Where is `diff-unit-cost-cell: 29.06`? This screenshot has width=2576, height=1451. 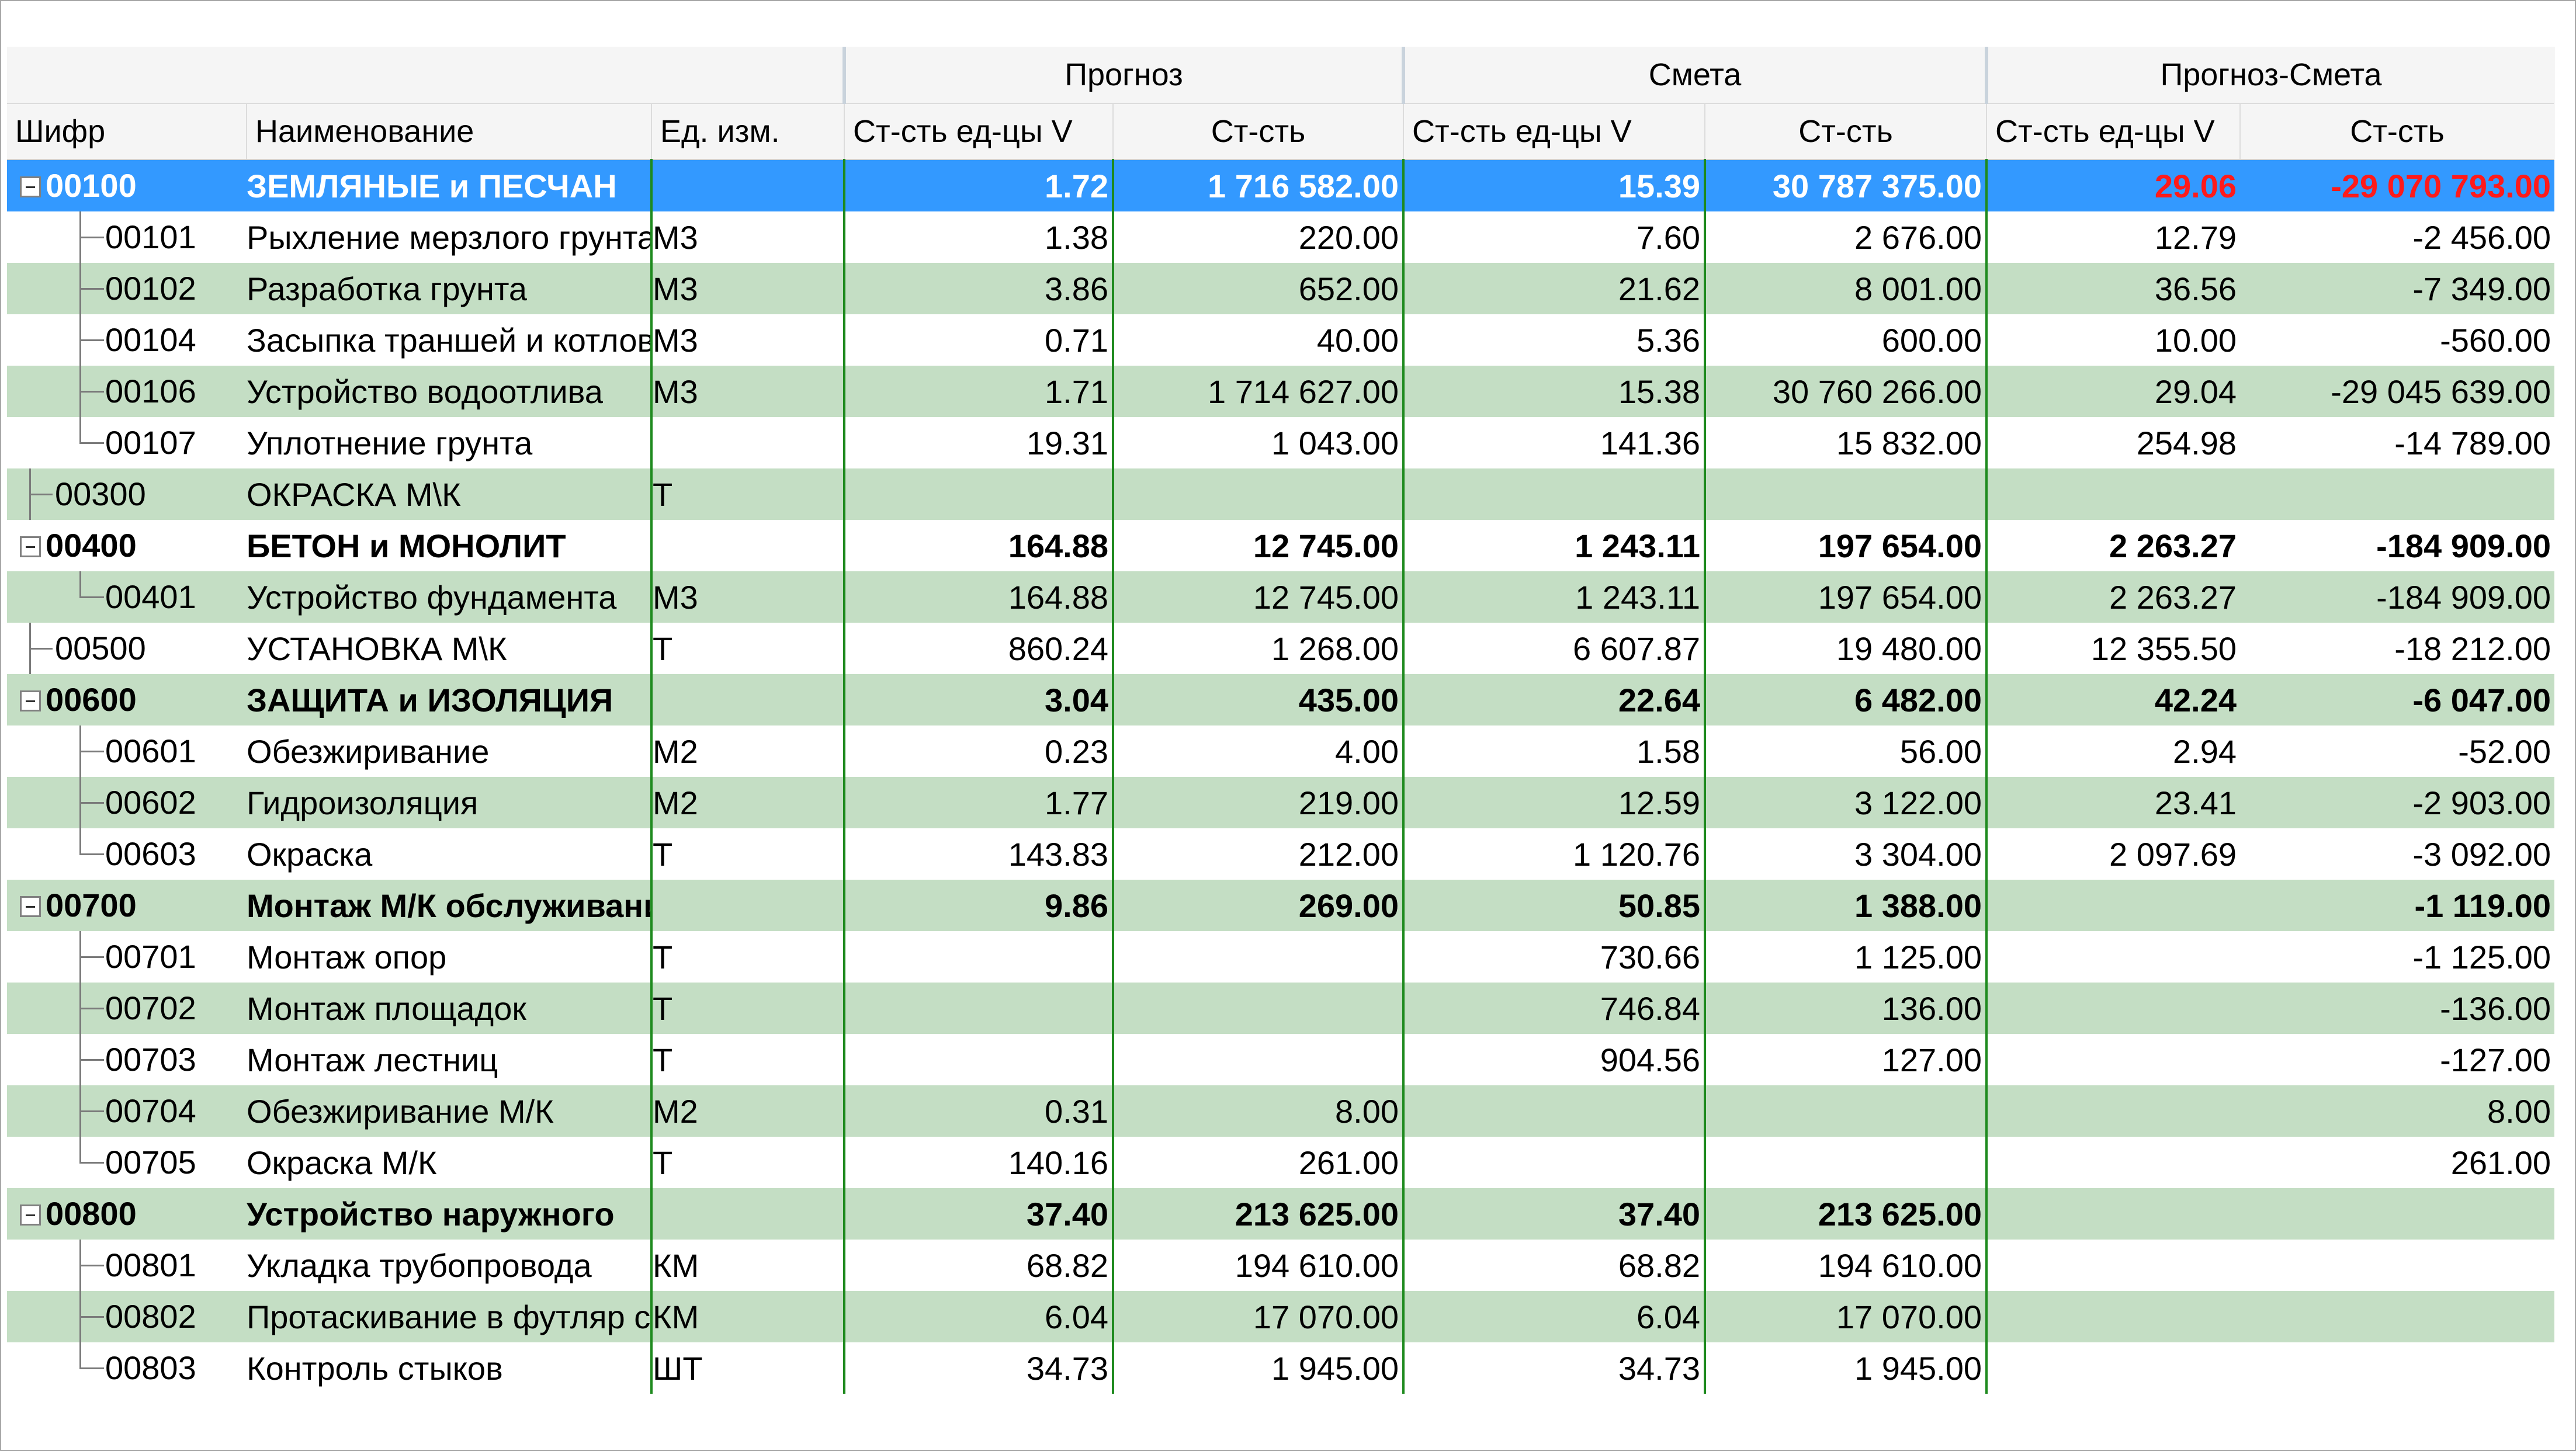
diff-unit-cost-cell: 29.06 is located at coordinates (2113, 185).